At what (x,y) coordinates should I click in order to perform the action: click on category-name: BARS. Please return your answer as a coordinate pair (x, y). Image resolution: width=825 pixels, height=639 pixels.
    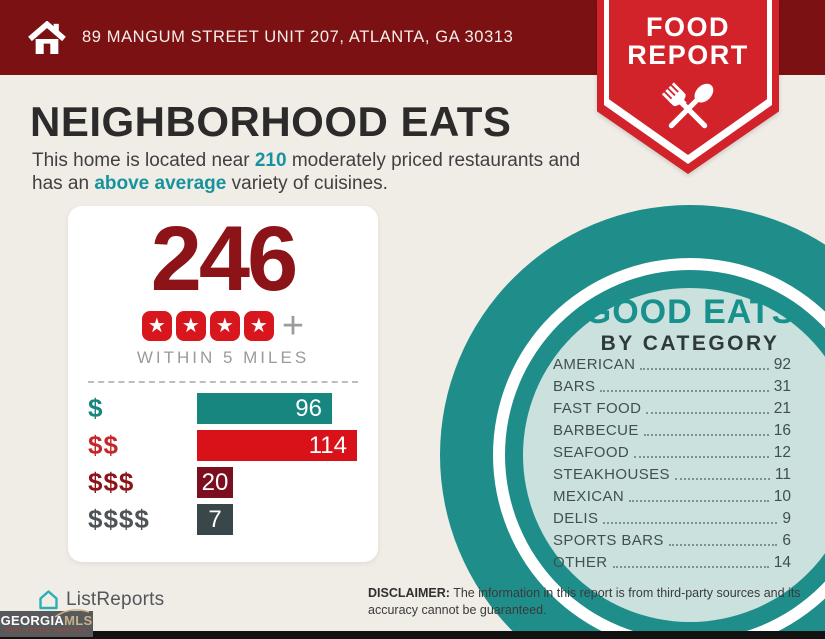
    Looking at the image, I should click on (574, 386).